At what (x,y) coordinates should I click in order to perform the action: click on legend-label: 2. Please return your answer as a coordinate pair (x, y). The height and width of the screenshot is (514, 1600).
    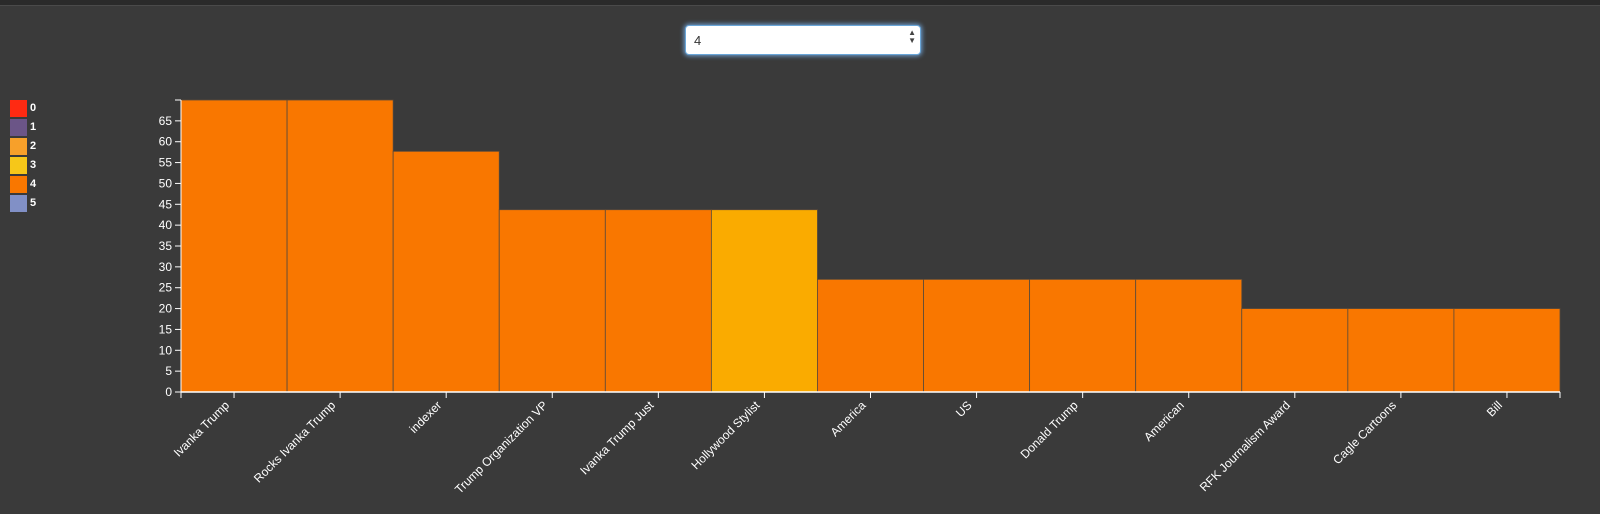
    Looking at the image, I should click on (33, 146).